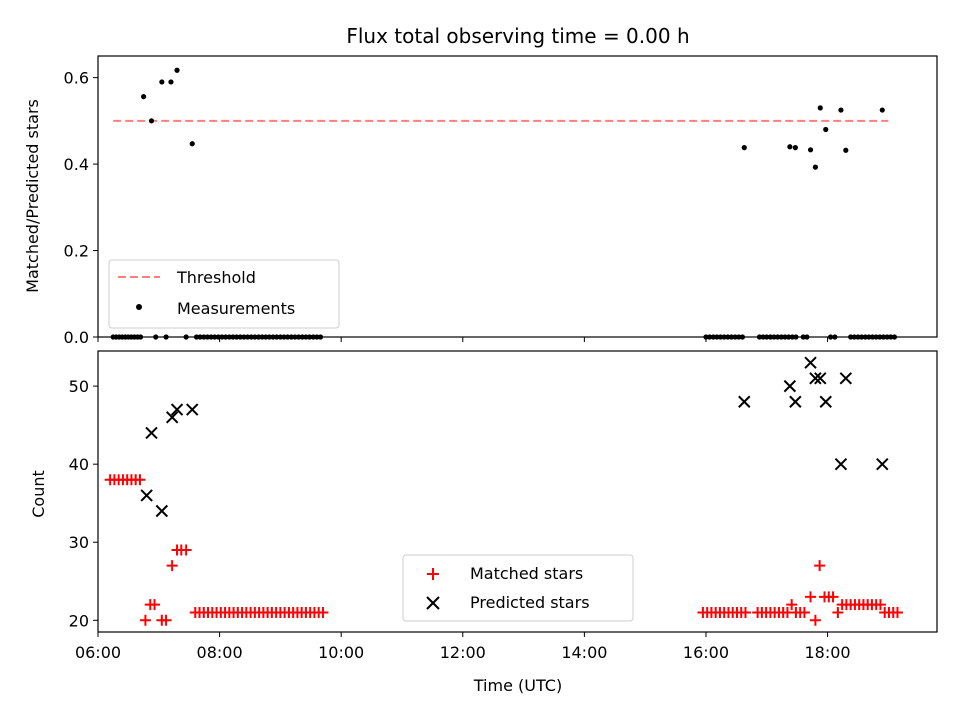 Image resolution: width=960 pixels, height=720 pixels. I want to click on ratio-y-axis-label: Matched/Predicted stars, so click(32, 196).